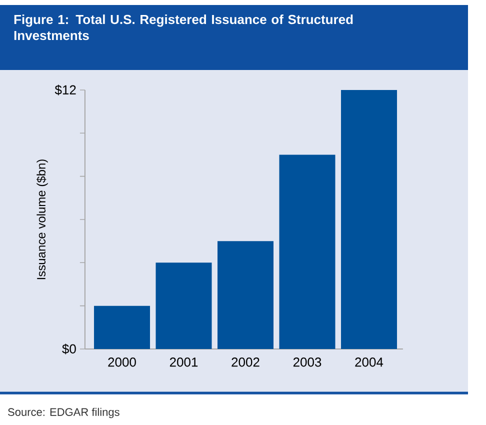 Image resolution: width=486 pixels, height=425 pixels. I want to click on source-note: Source: EDGAR filings, so click(64, 413).